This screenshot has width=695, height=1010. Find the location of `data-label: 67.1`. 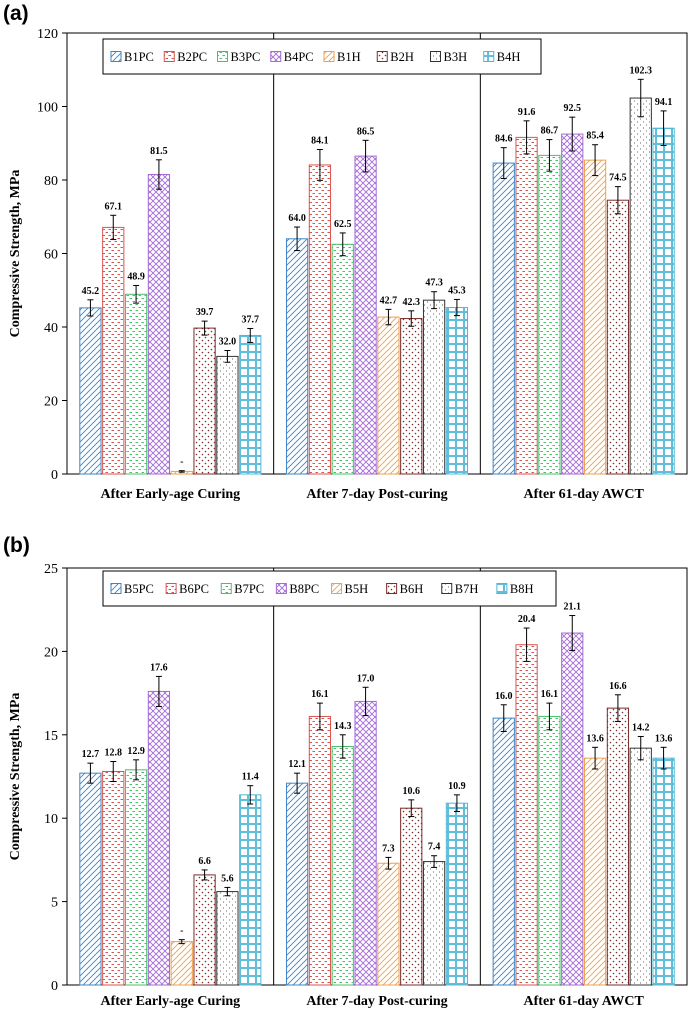

data-label: 67.1 is located at coordinates (114, 206).